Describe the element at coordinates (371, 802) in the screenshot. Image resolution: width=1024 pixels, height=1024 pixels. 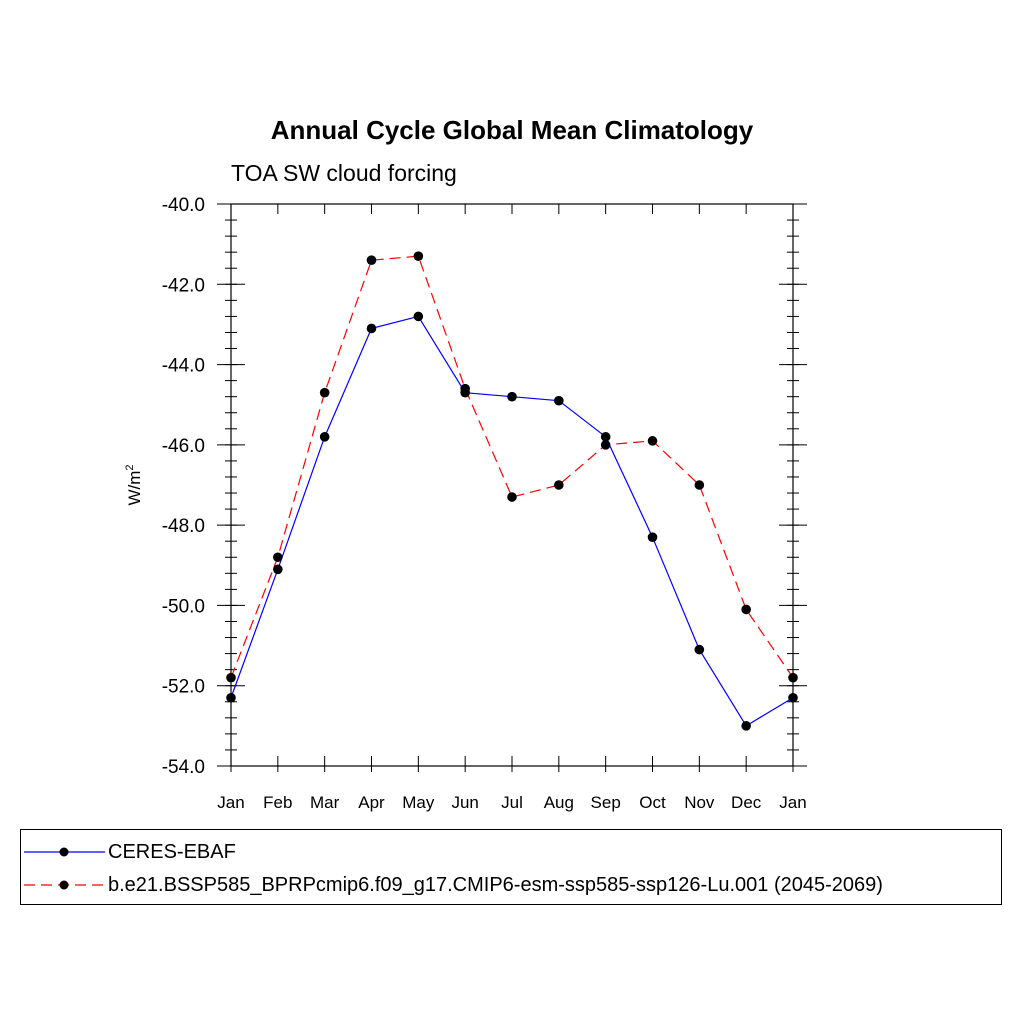
I see `x-tick-label: Apr` at that location.